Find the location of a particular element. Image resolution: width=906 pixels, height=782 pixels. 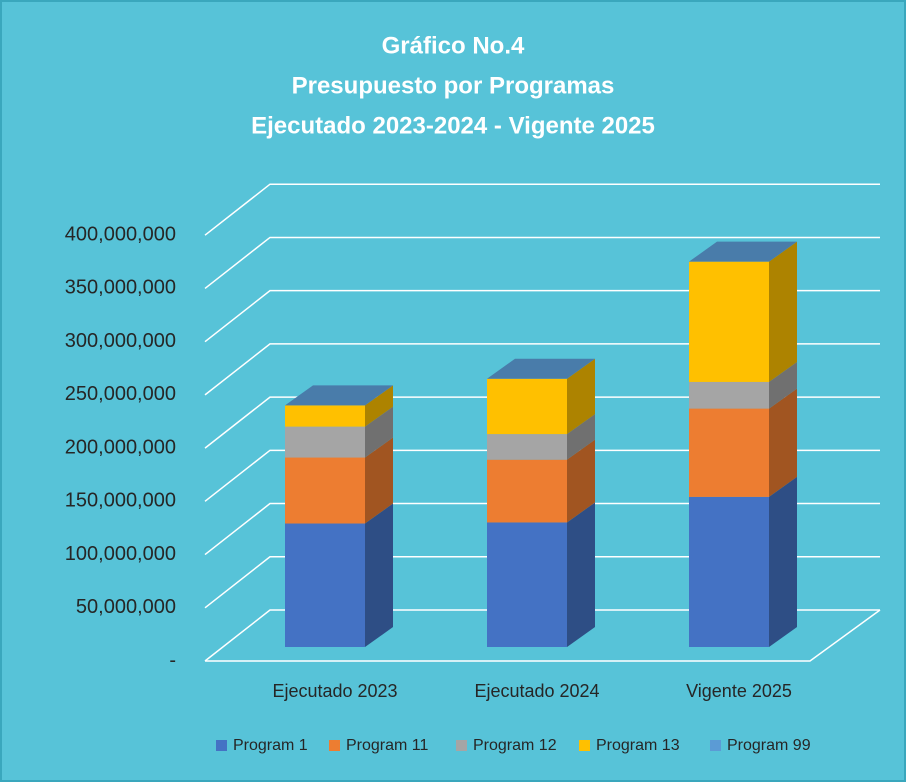

x-tick-label: Ejecutado 2023 is located at coordinates (334, 691).